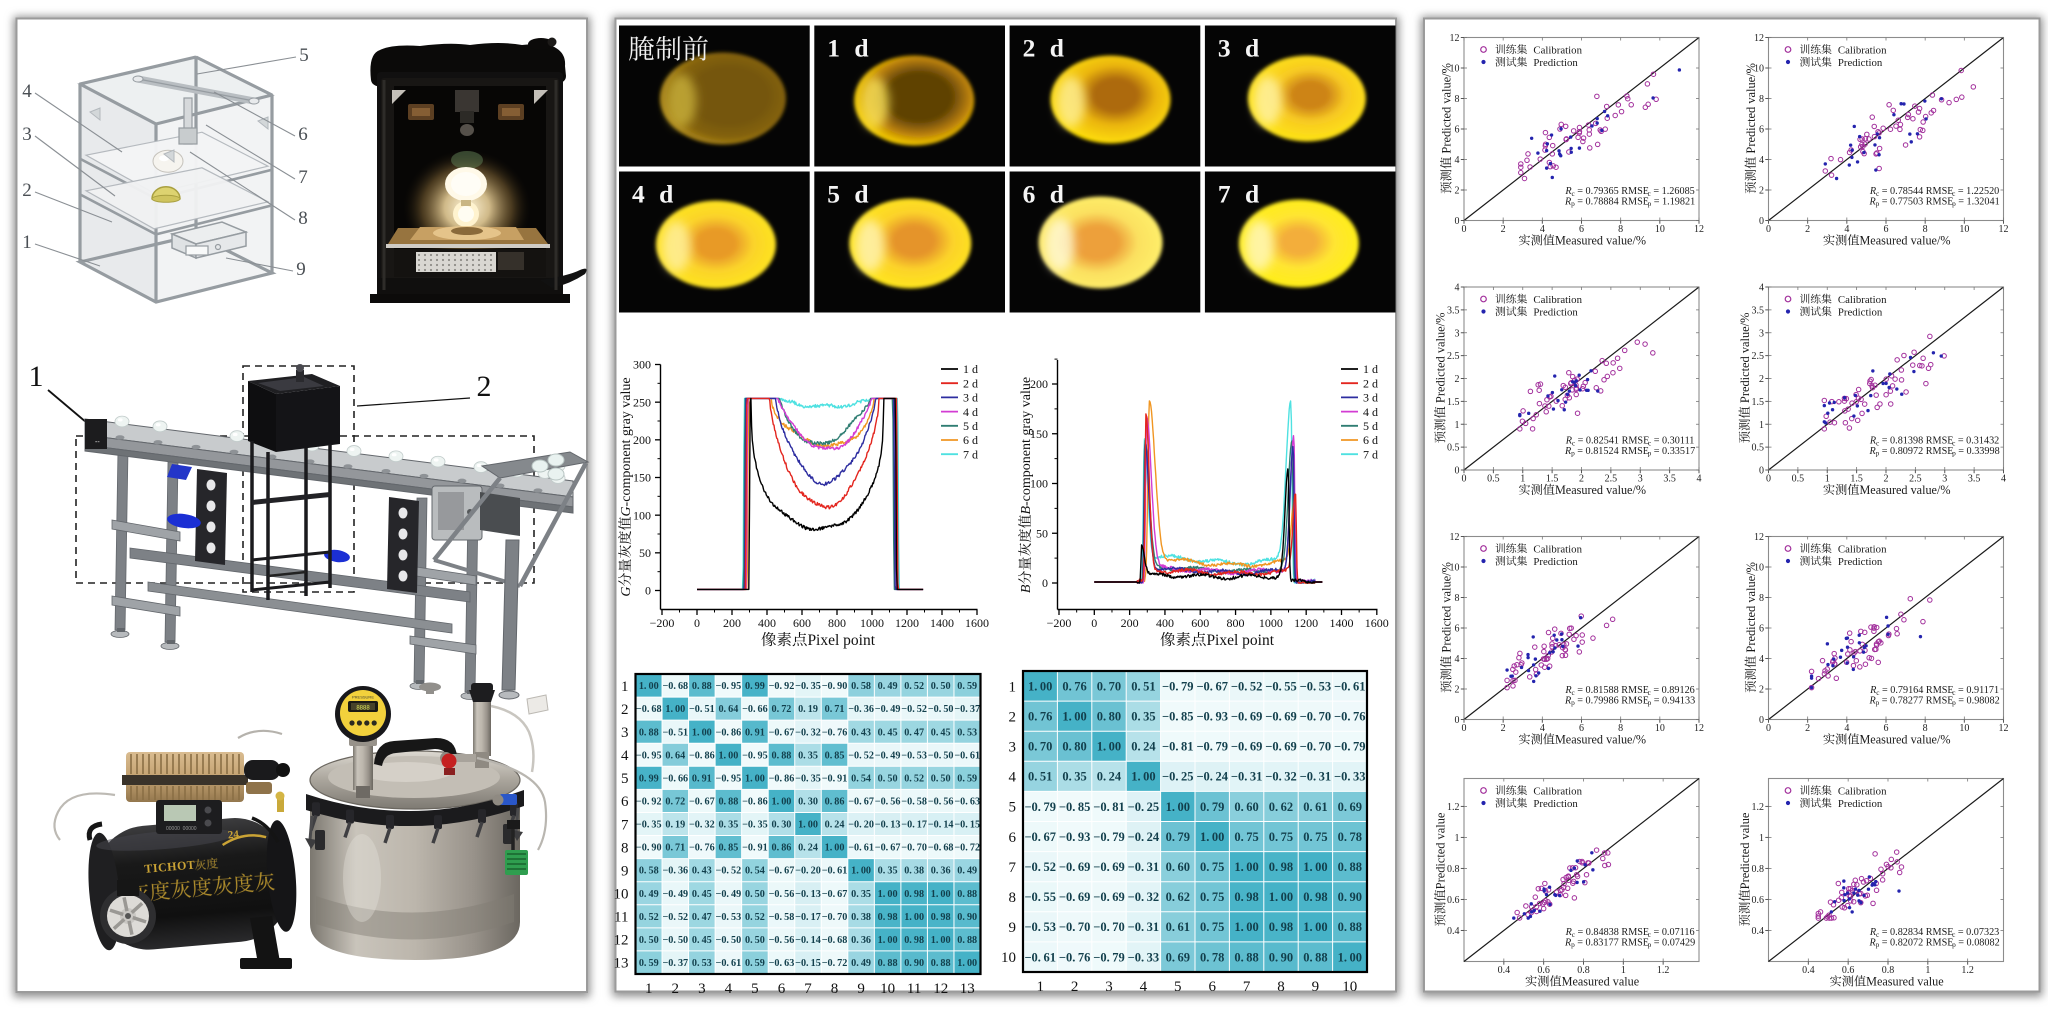 This screenshot has height=1014, width=2048. What do you see at coordinates (626, 441) in the screenshot?
I see `svg-text: -component gray value` at bounding box center [626, 441].